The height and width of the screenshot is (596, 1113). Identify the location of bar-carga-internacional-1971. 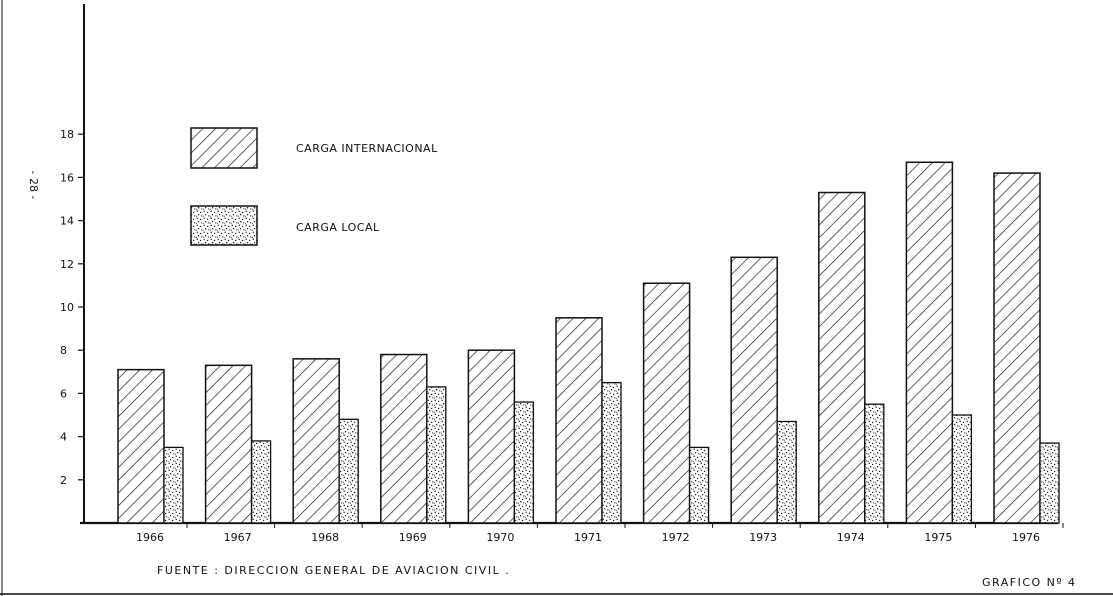
(579, 420).